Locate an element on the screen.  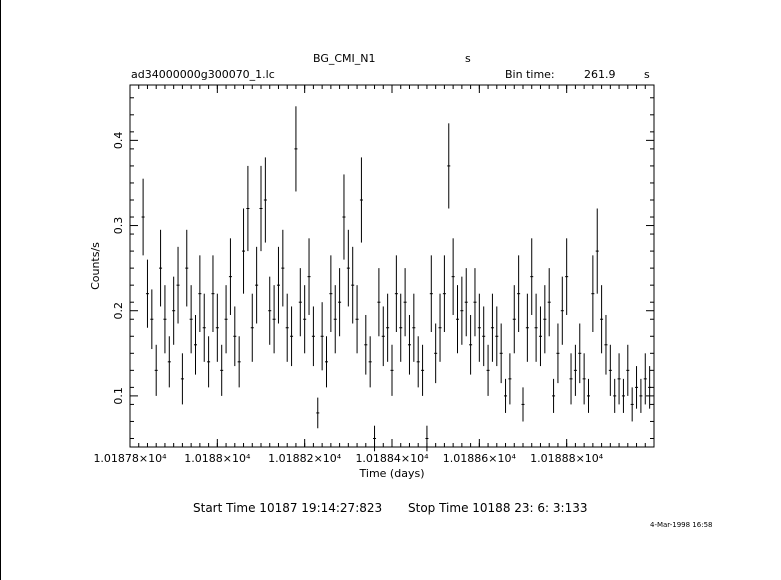
x-tick-label: 1.01886×10⁴ is located at coordinates (480, 458).